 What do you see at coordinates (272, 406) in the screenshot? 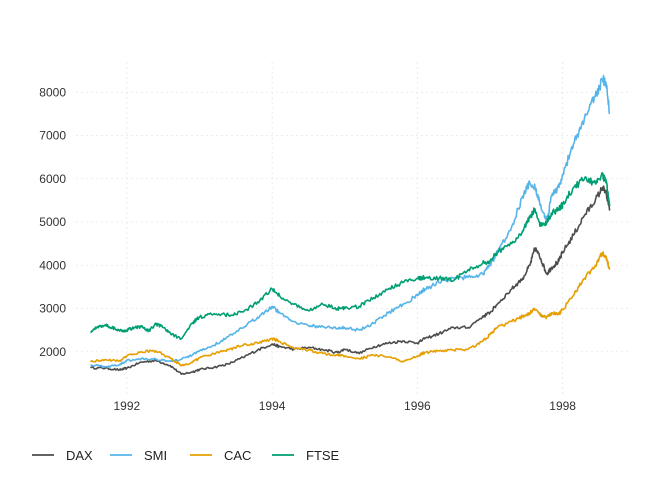
I see `x-tick-label: 1994` at bounding box center [272, 406].